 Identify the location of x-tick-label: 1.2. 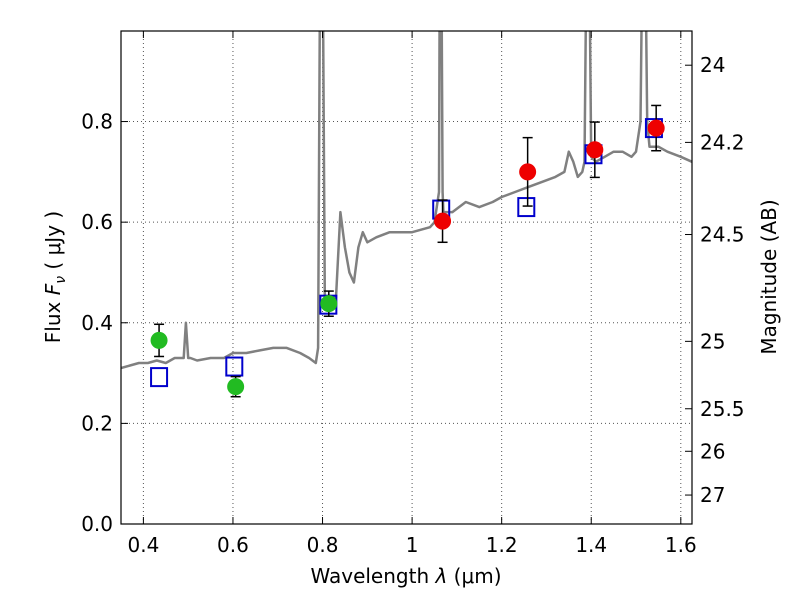
(502, 545).